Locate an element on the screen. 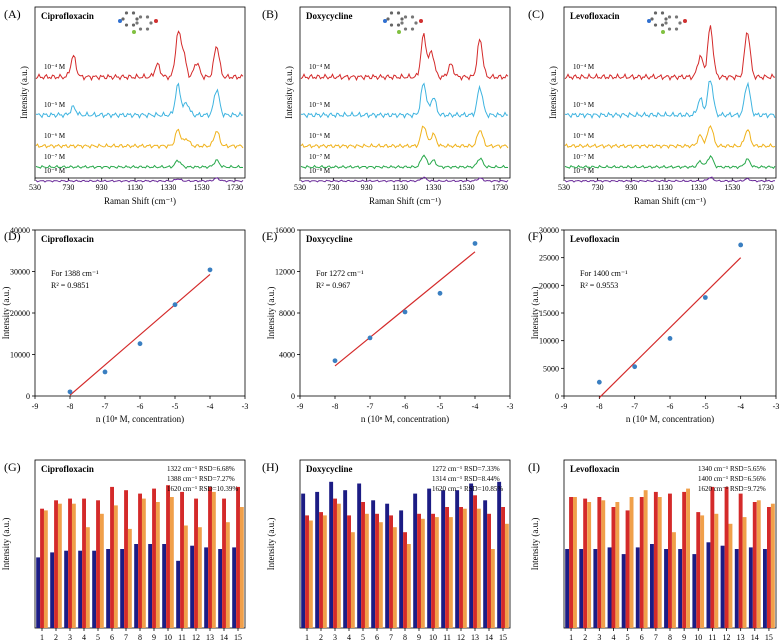 The image size is (782, 640). panel-letter: (D) is located at coordinates (12, 236).